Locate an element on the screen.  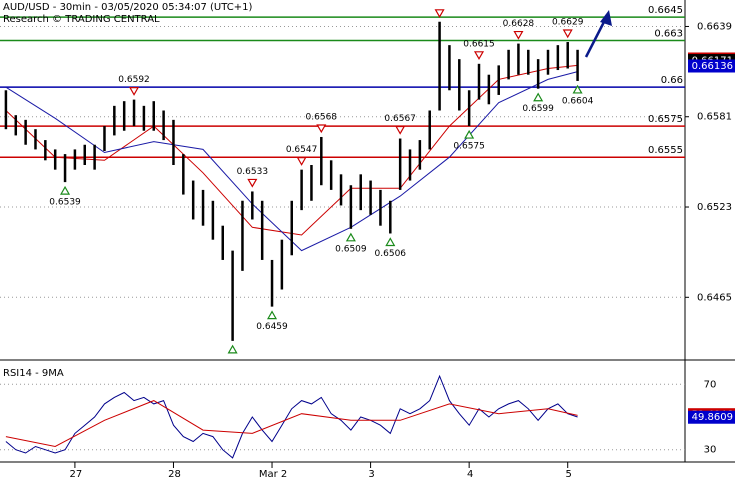
pivot-label: 0.6533 is located at coordinates (253, 172).